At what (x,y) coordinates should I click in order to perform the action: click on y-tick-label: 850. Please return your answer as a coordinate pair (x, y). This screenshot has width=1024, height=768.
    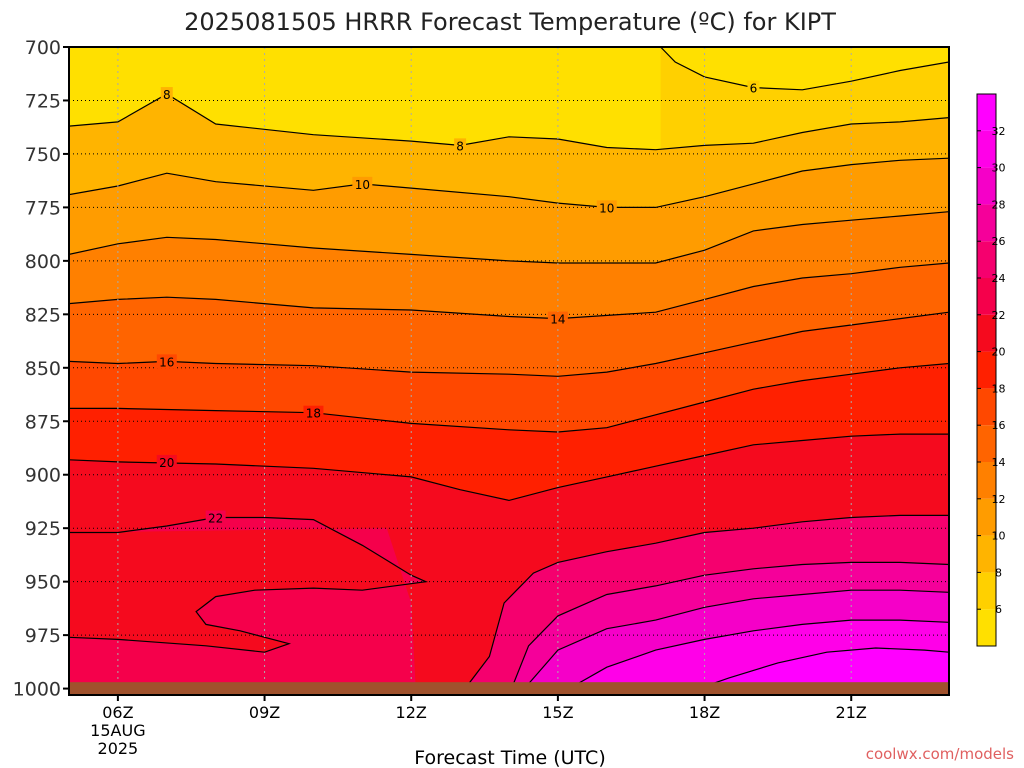
    Looking at the image, I should click on (43, 369).